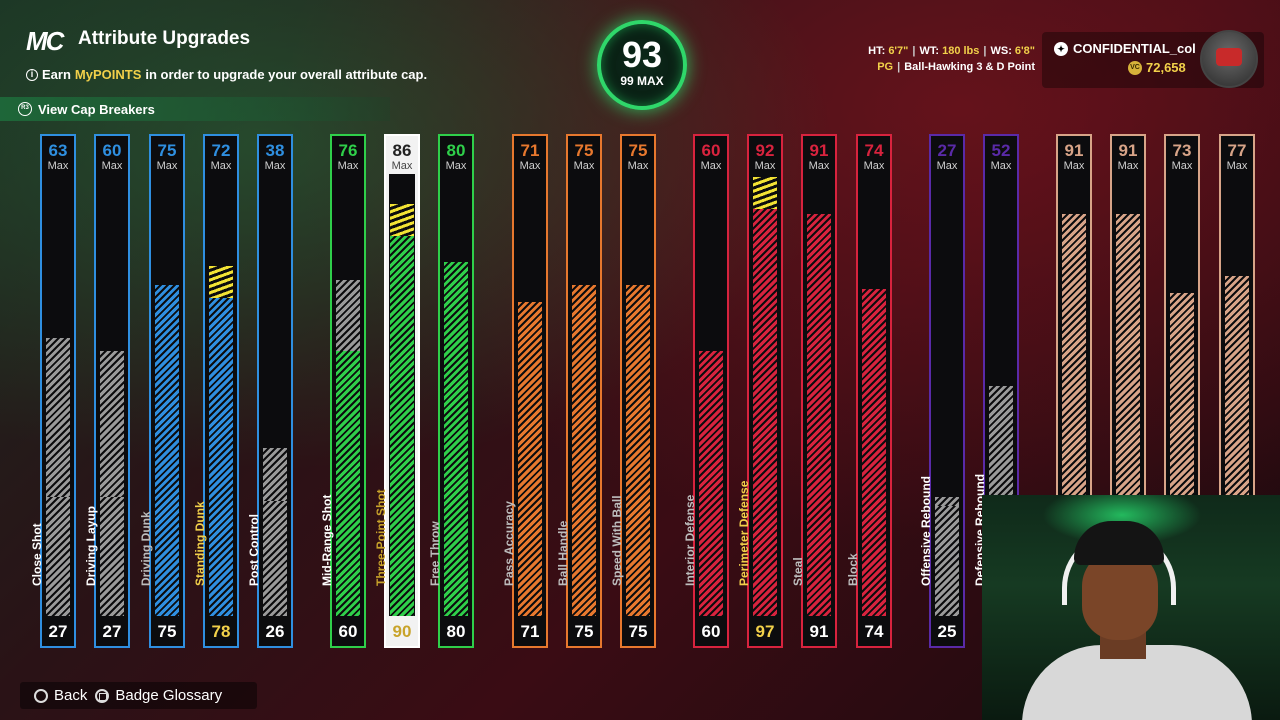 This screenshot has width=1280, height=720. I want to click on badge-glossary-button: Badge Glossary, so click(158, 695).